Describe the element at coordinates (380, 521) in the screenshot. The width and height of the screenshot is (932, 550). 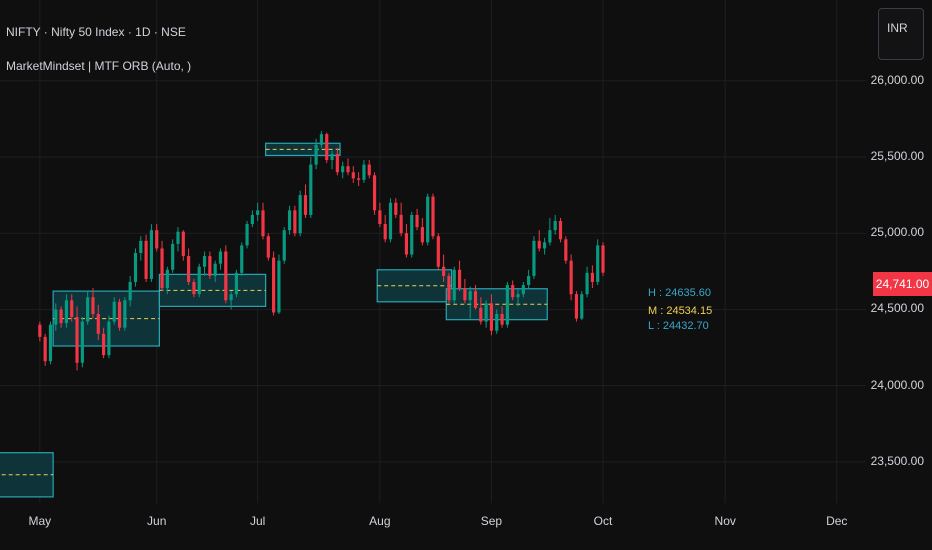
I see `time-axis-label: Aug` at that location.